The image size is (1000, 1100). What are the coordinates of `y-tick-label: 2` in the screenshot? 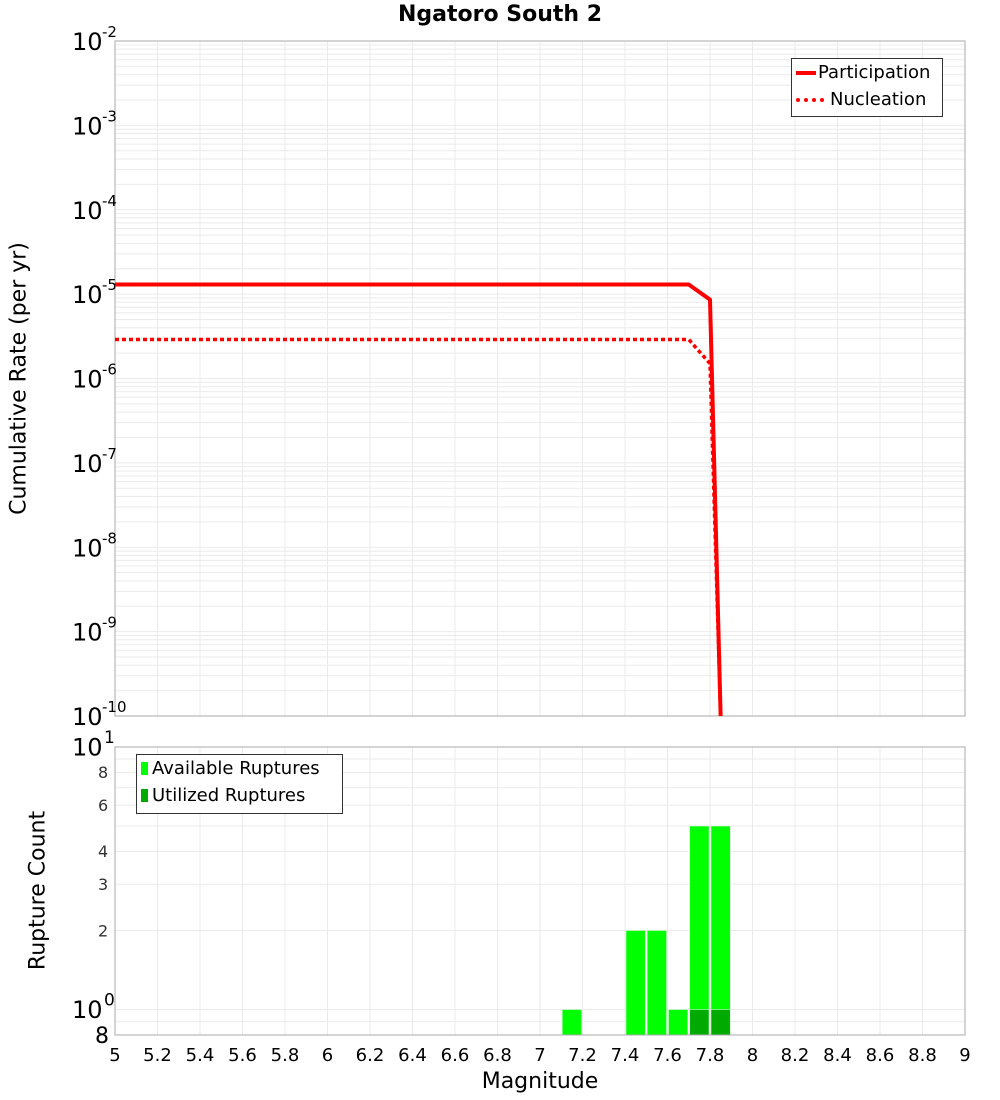 It's located at (103, 930).